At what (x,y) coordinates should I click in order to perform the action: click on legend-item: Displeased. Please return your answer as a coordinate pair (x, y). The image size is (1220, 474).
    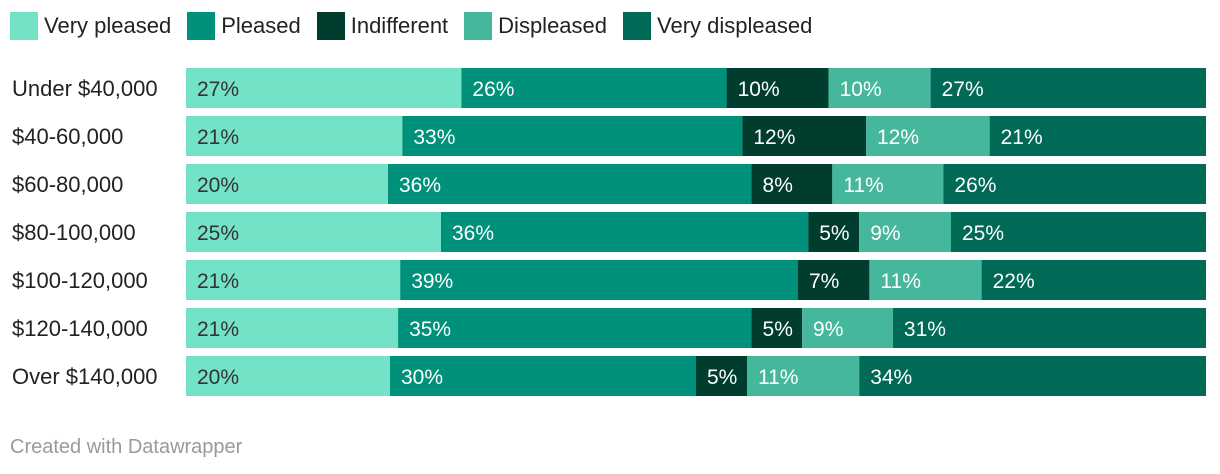
    Looking at the image, I should click on (535, 26).